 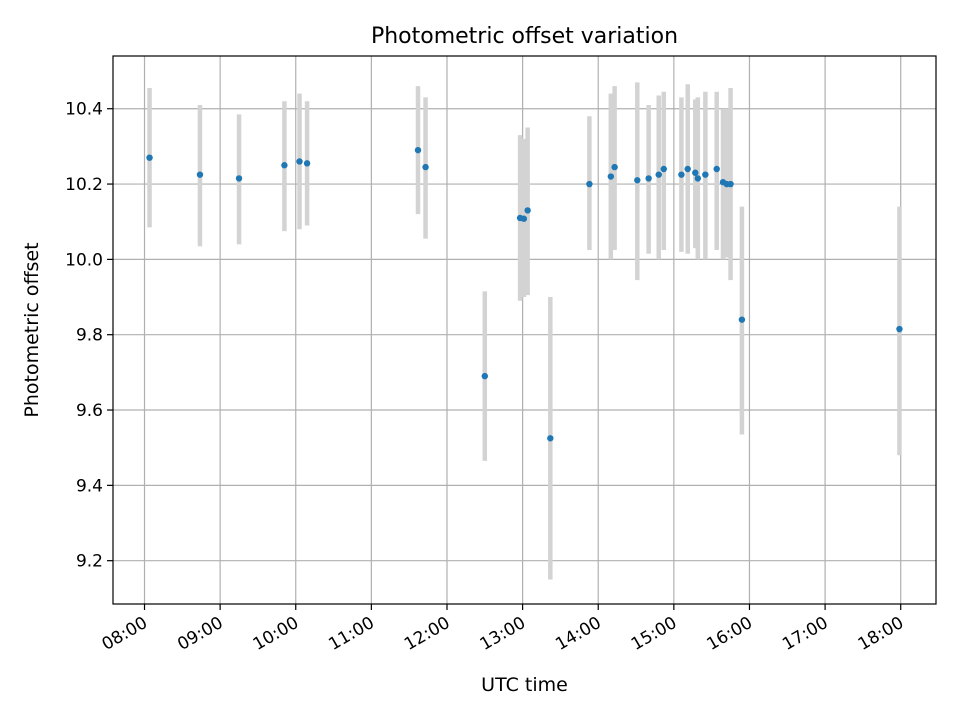 I want to click on y-axis: 9.2 9.4 9.6 9.8 10.0 10.2 10.4, so click(x=89, y=336).